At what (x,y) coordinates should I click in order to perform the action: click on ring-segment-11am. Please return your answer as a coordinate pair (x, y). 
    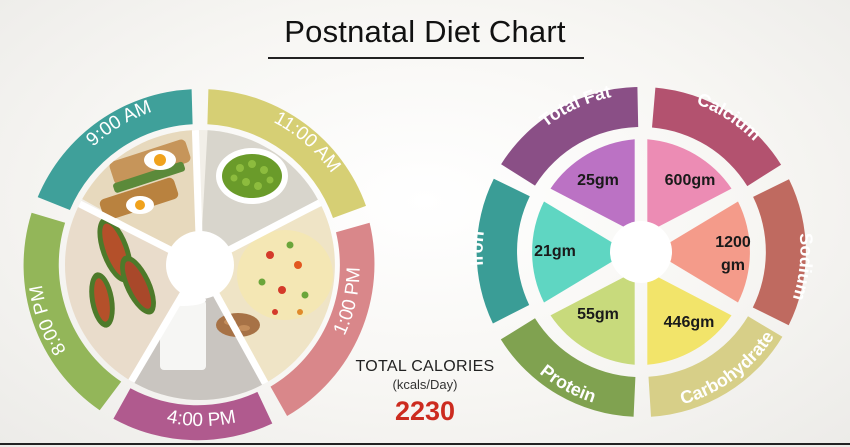
    Looking at the image, I should click on (286, 153).